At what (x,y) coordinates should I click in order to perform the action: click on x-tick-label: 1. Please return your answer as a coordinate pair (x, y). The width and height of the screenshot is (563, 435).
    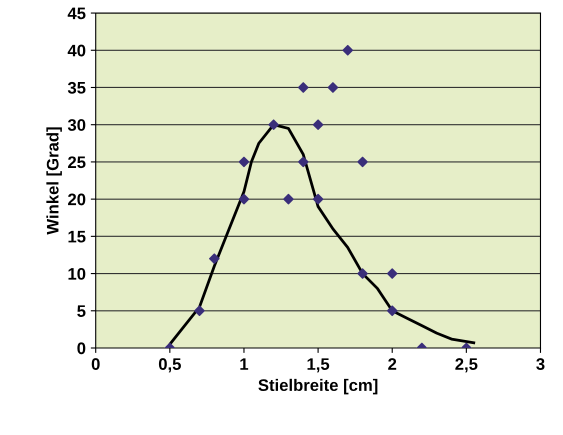
    Looking at the image, I should click on (244, 364).